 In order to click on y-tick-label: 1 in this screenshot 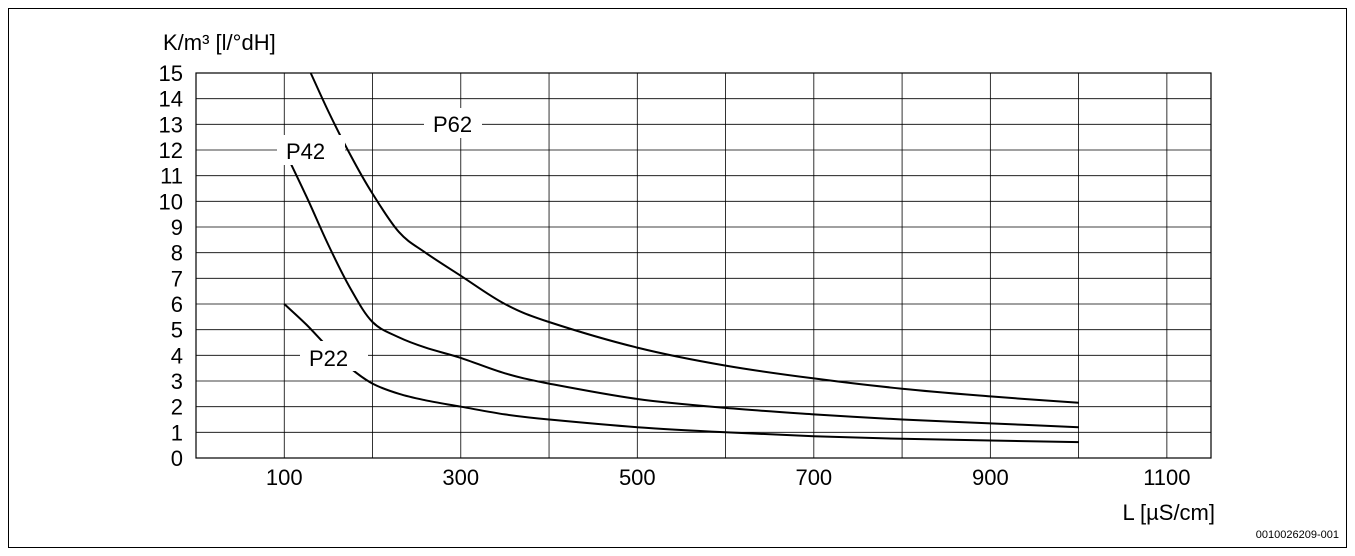, I will do `click(177, 432)`.